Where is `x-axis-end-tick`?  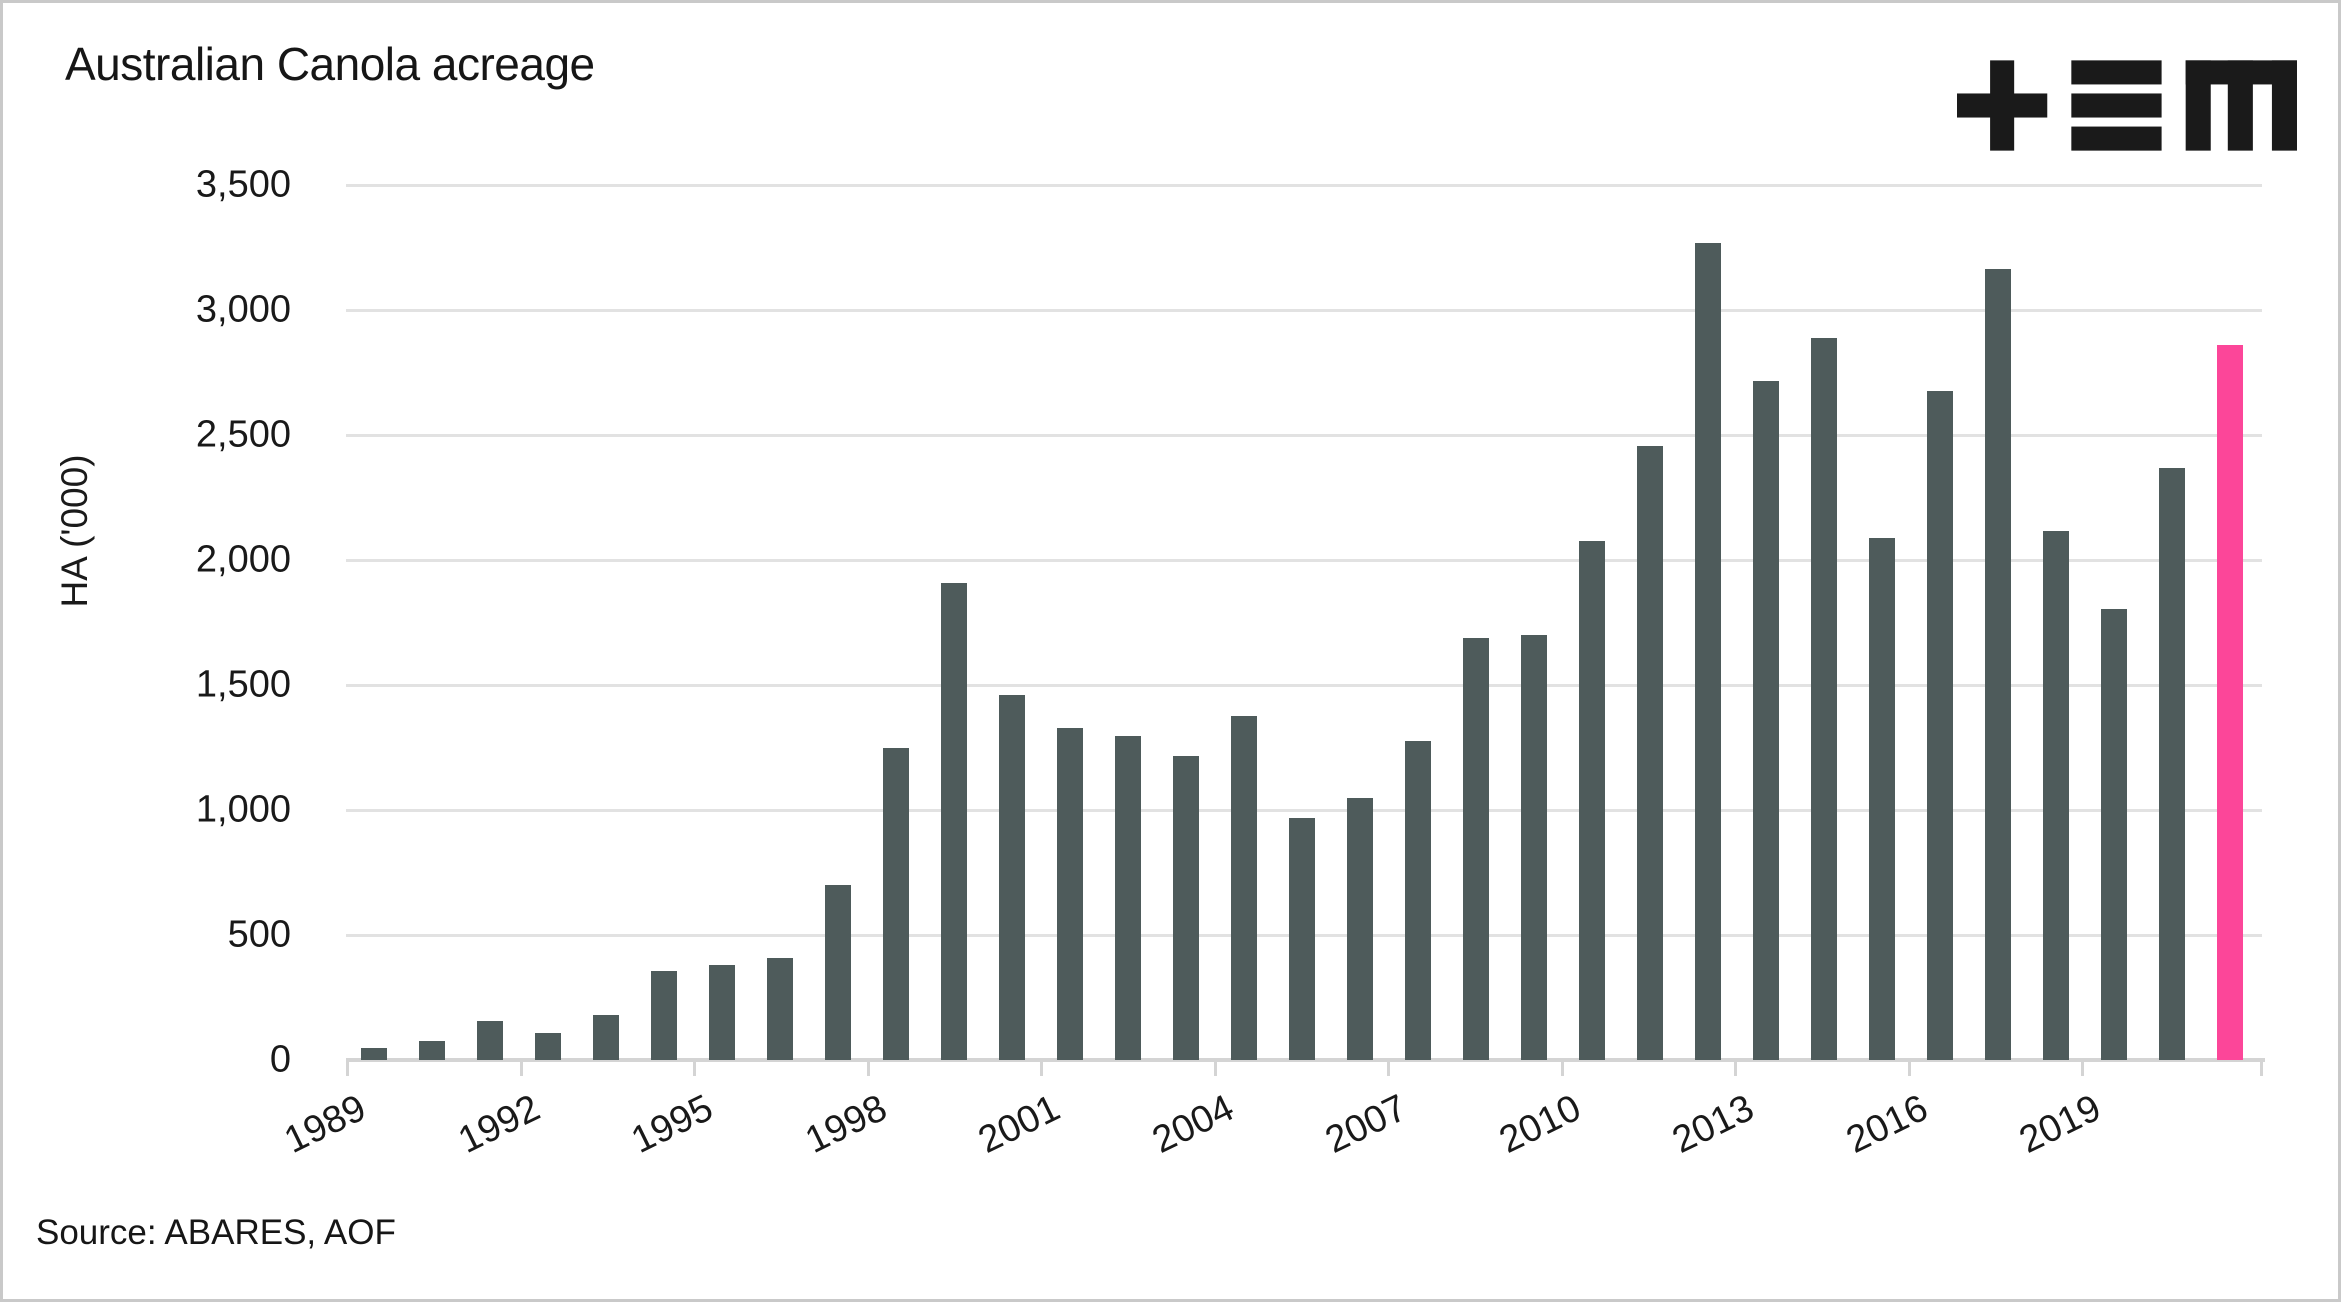
x-axis-end-tick is located at coordinates (2261, 1068).